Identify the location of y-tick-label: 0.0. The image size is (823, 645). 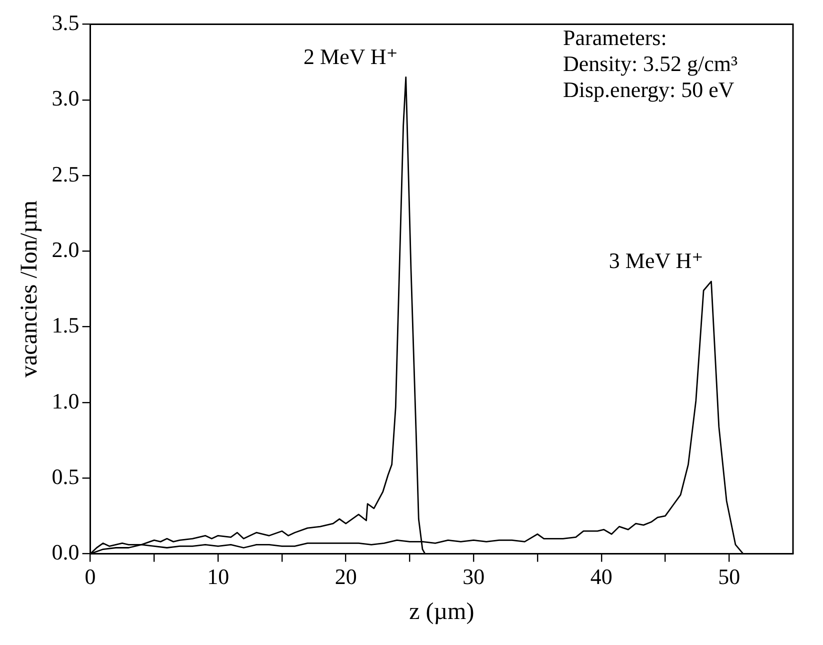
(66, 552).